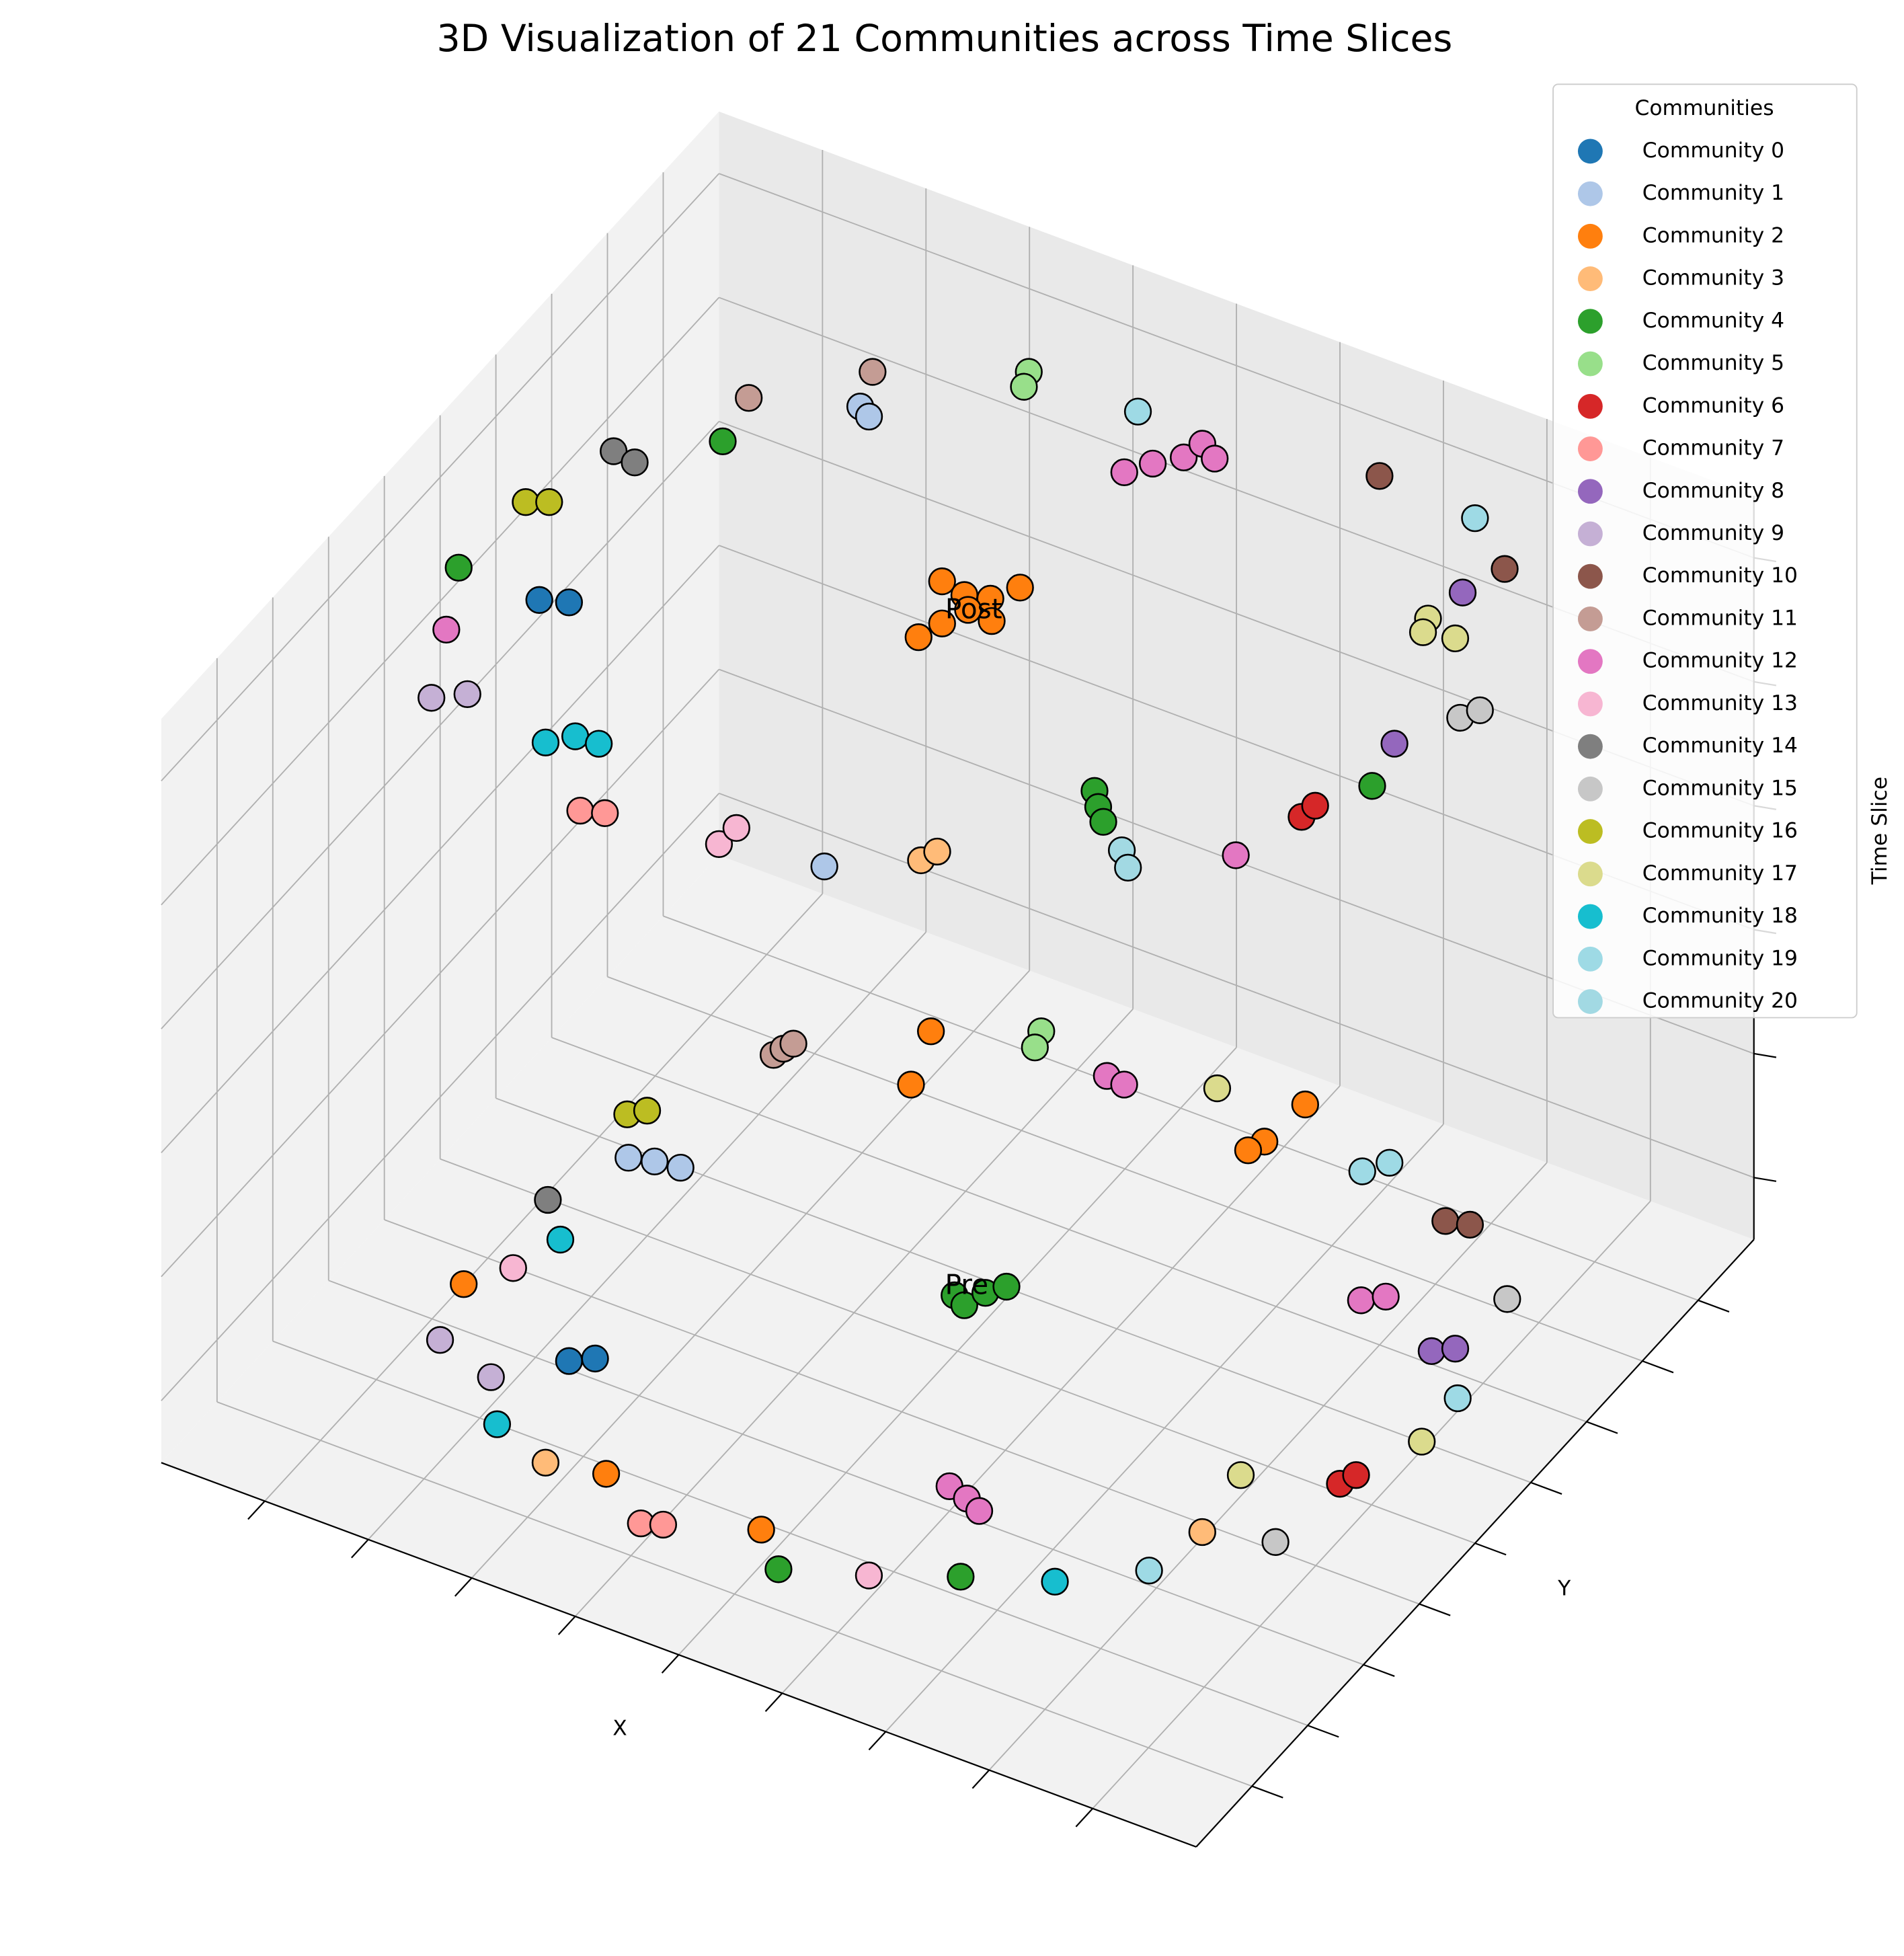  What do you see at coordinates (966, 1285) in the screenshot?
I see `annotation: Pre` at bounding box center [966, 1285].